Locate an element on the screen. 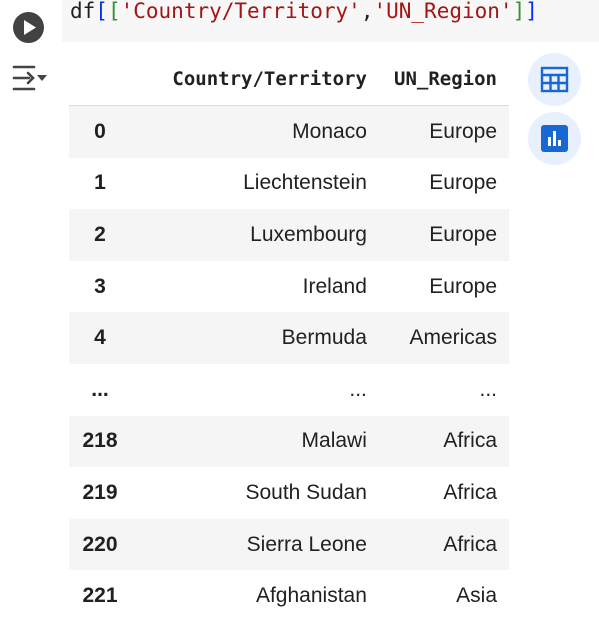 The height and width of the screenshot is (622, 599). code-cell: df[['Country/Territory','UN_Region']] is located at coordinates (330, 21).